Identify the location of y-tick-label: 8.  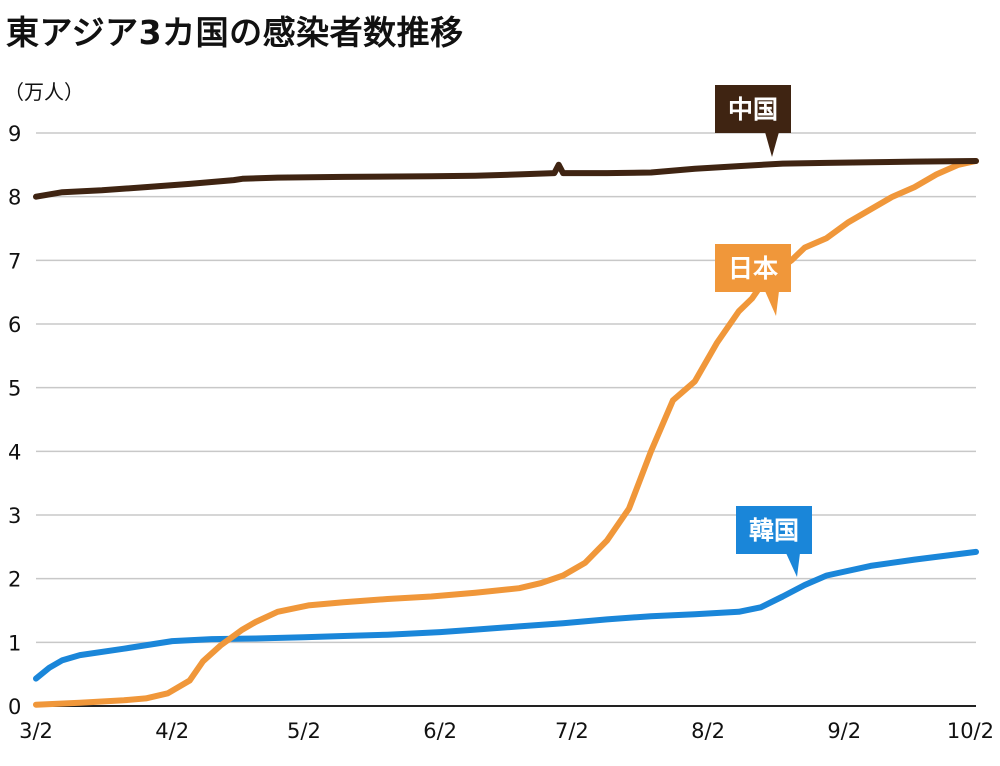
(14, 198).